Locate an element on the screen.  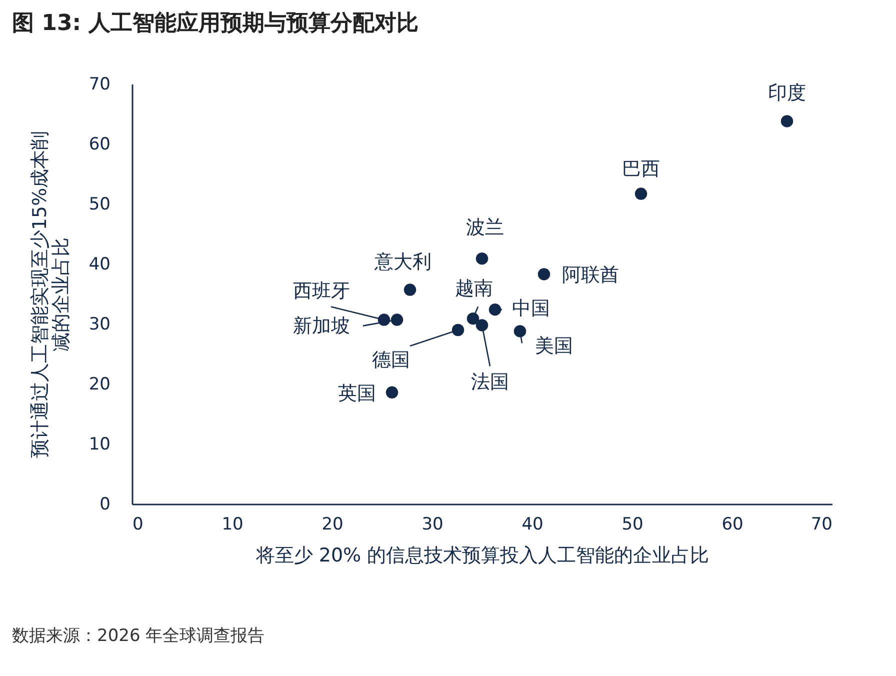
x-tick-label: 0 is located at coordinates (138, 524).